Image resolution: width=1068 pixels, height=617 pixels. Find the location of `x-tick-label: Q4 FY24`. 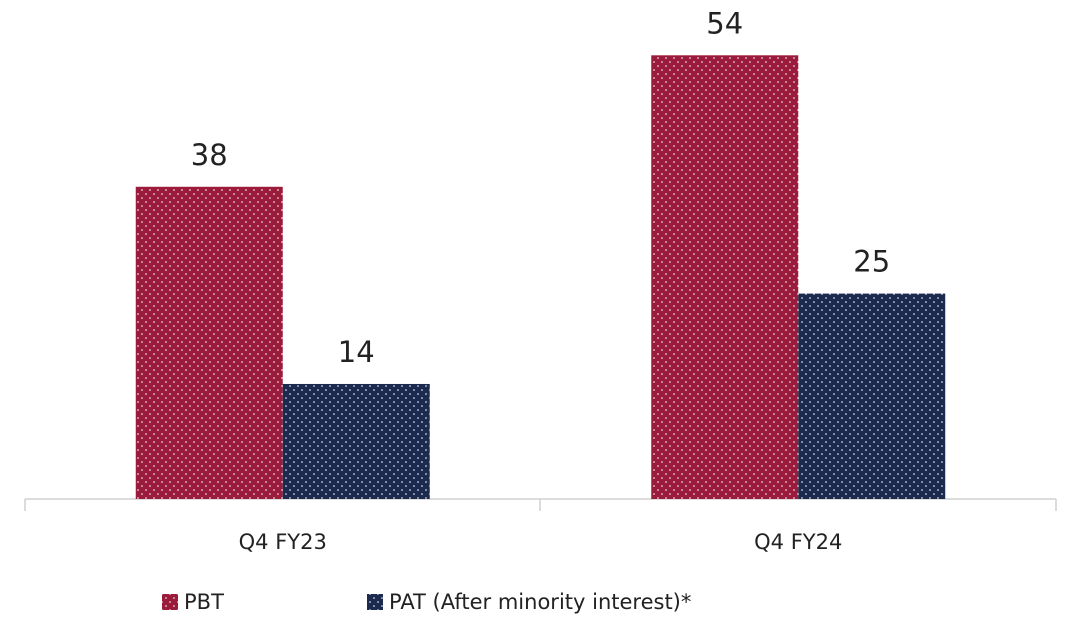

x-tick-label: Q4 FY24 is located at coordinates (798, 542).